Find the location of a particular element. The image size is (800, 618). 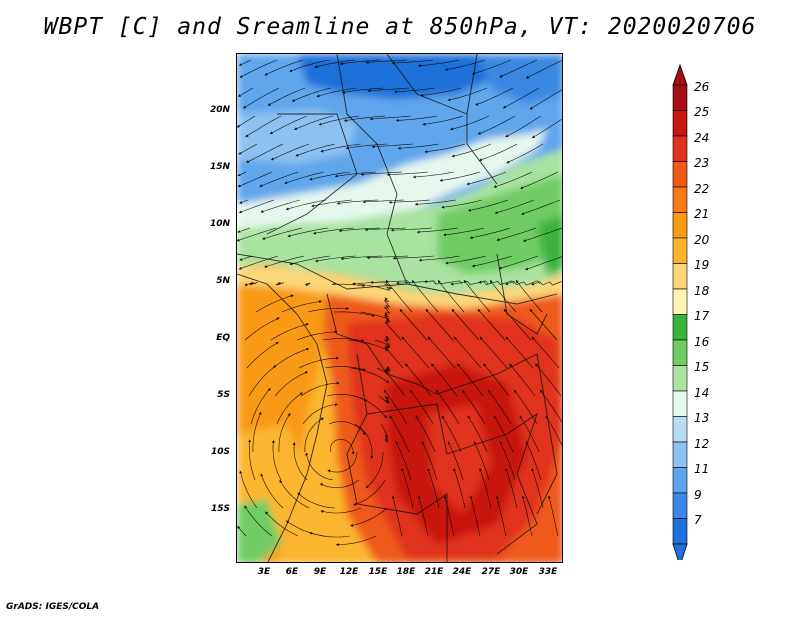

lon-label-21e: 21E is located at coordinates (434, 572).